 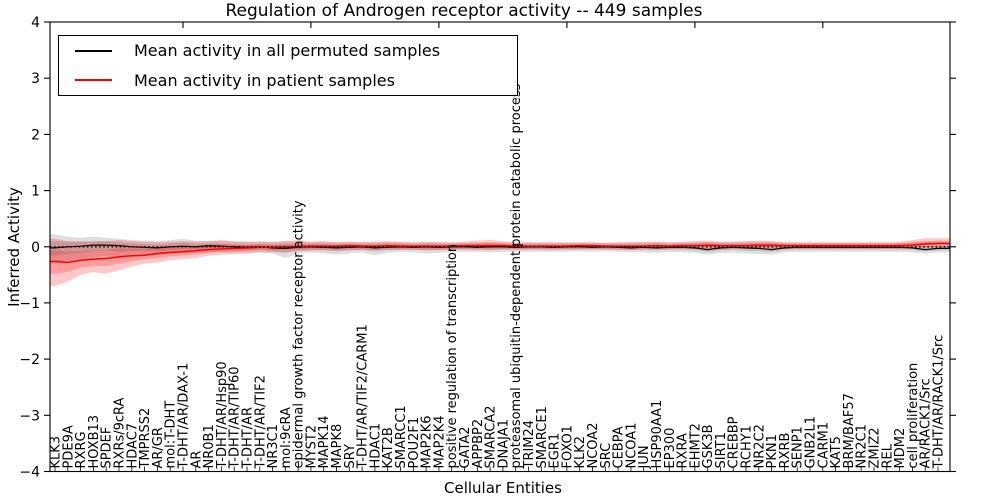 What do you see at coordinates (35, 23) in the screenshot?
I see `y-tick-label: 4` at bounding box center [35, 23].